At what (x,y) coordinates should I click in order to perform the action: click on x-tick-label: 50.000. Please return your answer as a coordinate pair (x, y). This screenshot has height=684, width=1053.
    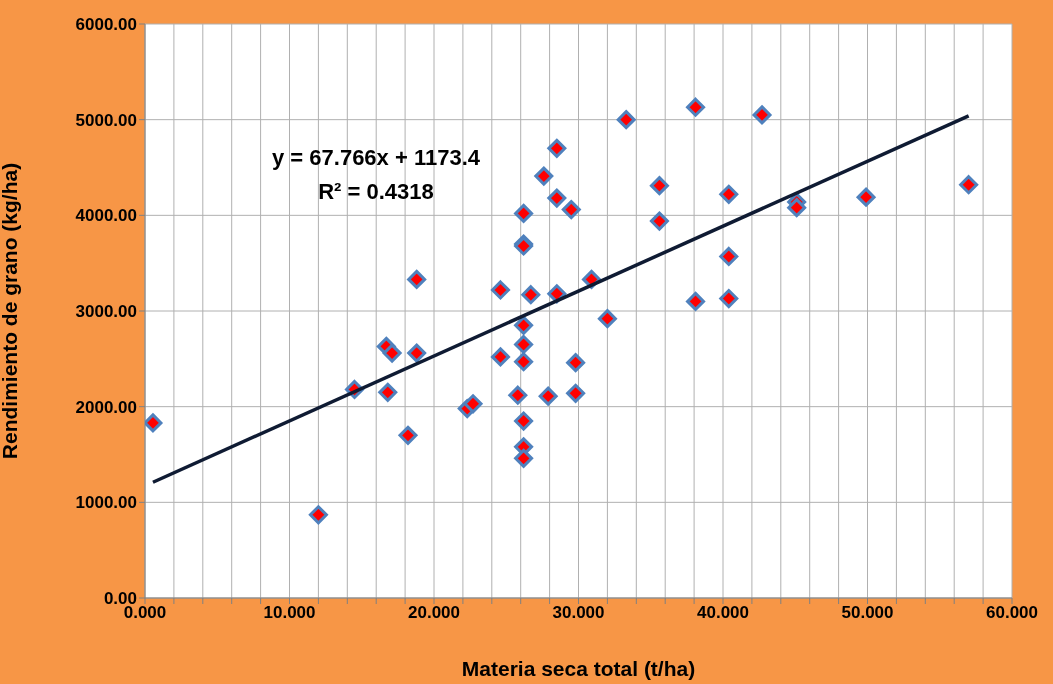
    Looking at the image, I should click on (867, 613).